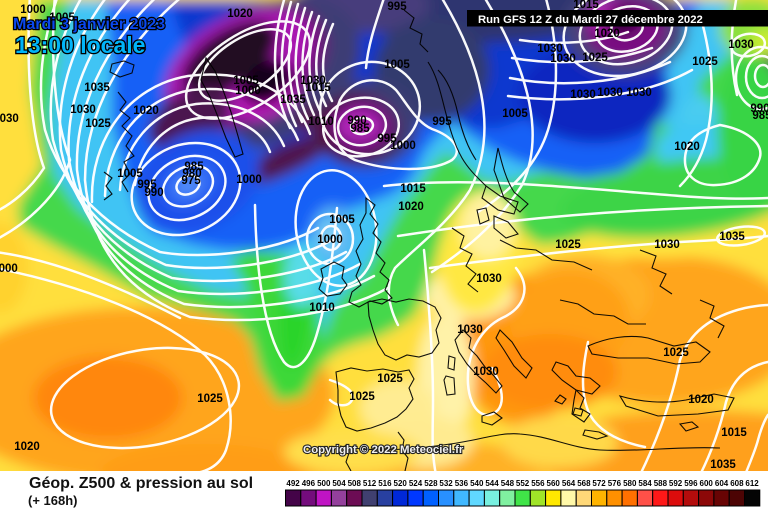 The width and height of the screenshot is (768, 517). Describe the element at coordinates (554, 483) in the screenshot. I see `svg-text: 560` at that location.